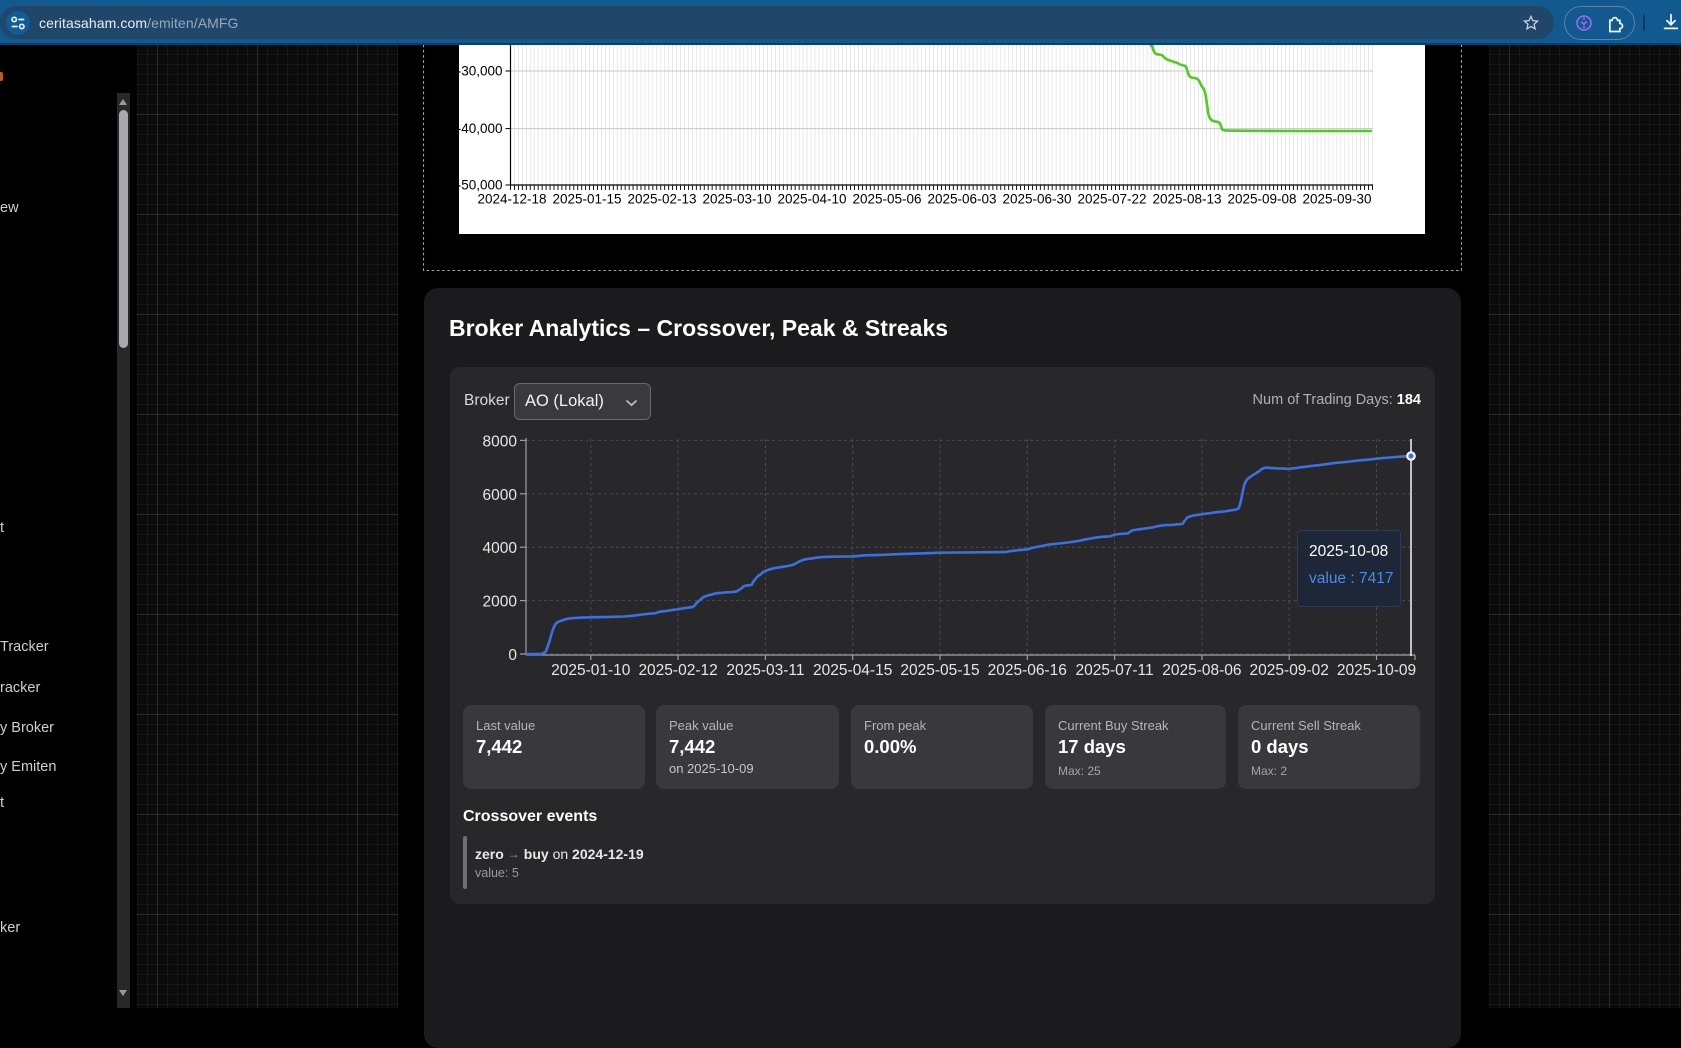 The image size is (1681, 1048). Describe the element at coordinates (1186, 199) in the screenshot. I see `svg-text: 2025-08-13` at that location.